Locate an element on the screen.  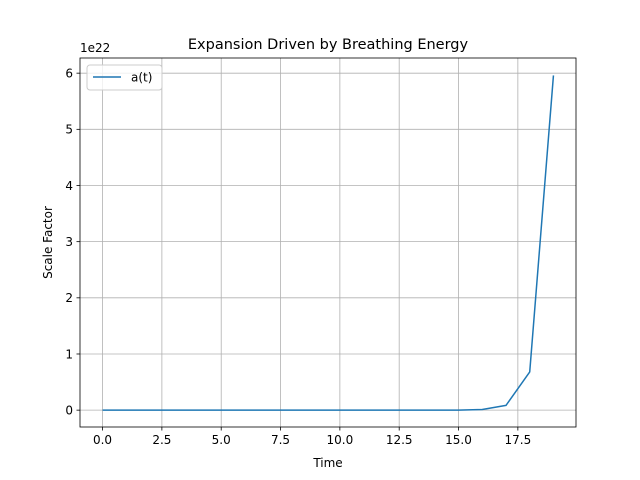
y-tick-label: 2 is located at coordinates (69, 298).